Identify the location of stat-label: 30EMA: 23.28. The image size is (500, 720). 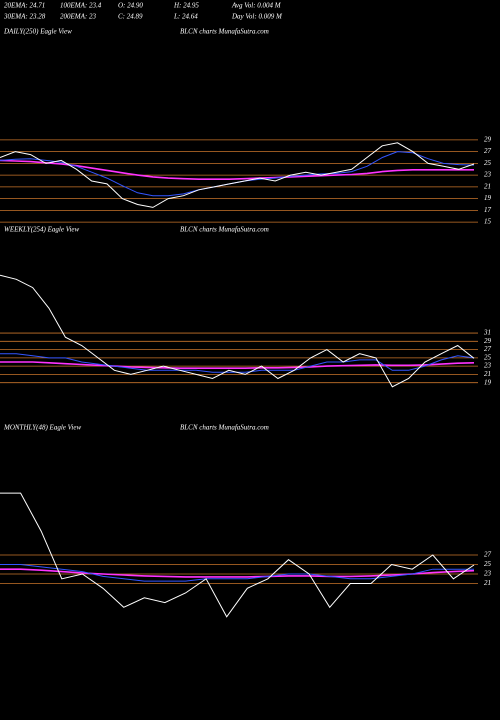
(24, 17).